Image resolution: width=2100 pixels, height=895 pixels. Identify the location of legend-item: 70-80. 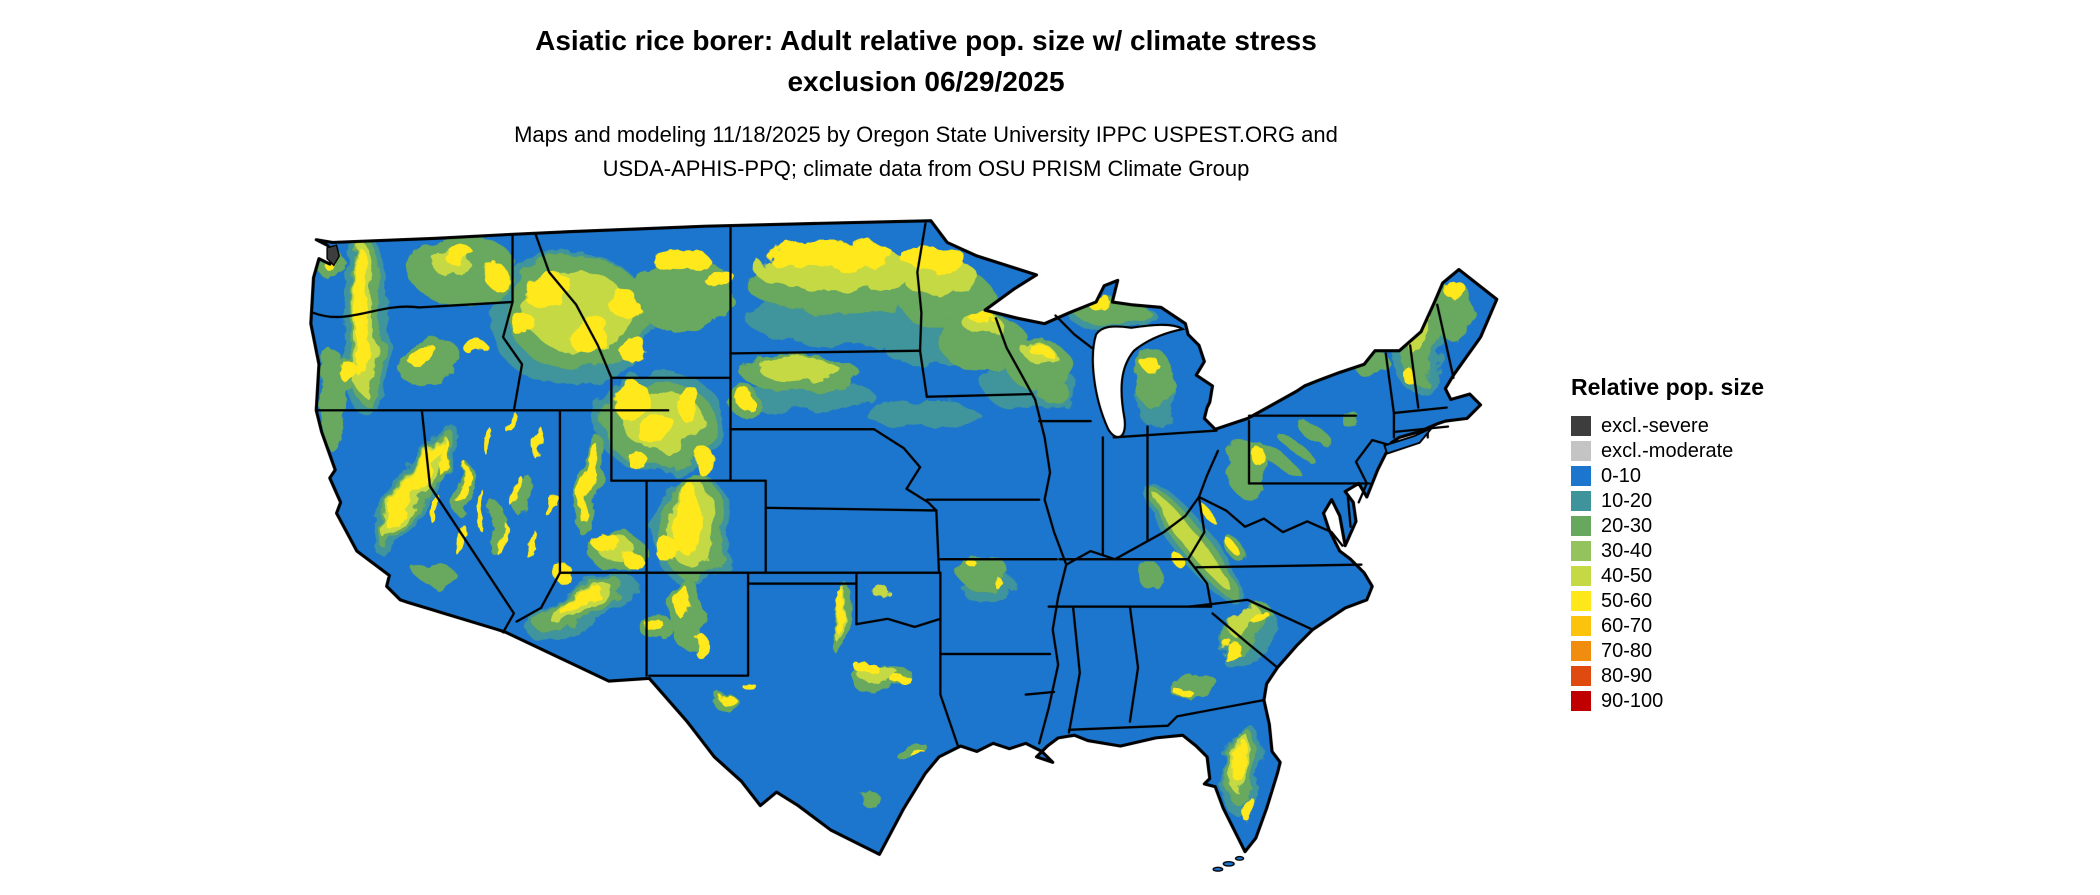
(1667, 650).